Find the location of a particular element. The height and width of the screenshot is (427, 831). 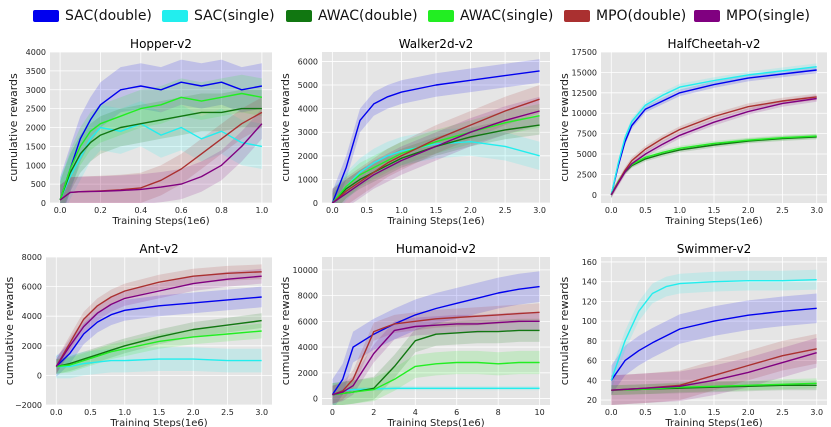

legend-item-sac-single: SAC(single) is located at coordinates (218, 16).